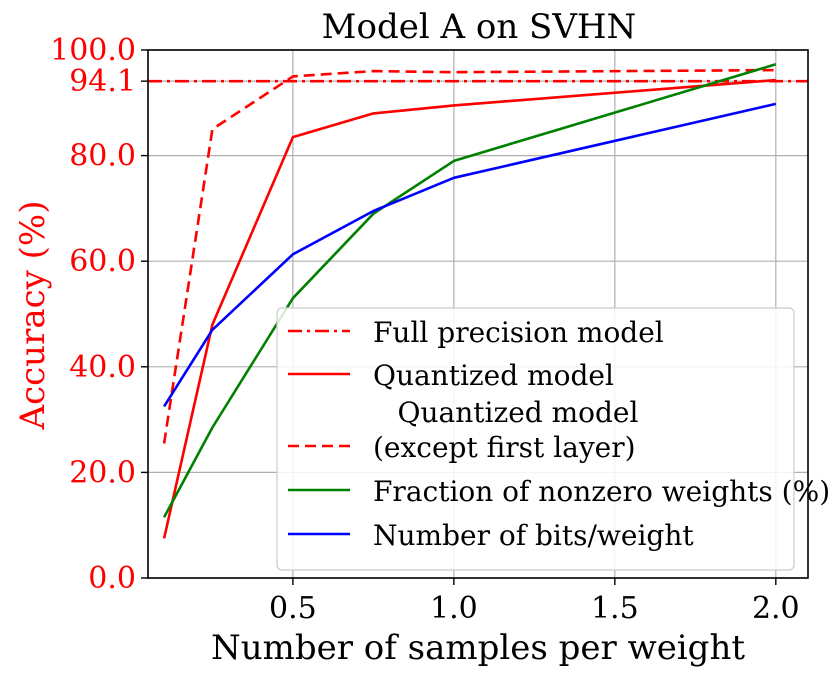 This screenshot has width=831, height=686. Describe the element at coordinates (454, 608) in the screenshot. I see `x-tick-label-1: 1.0` at that location.